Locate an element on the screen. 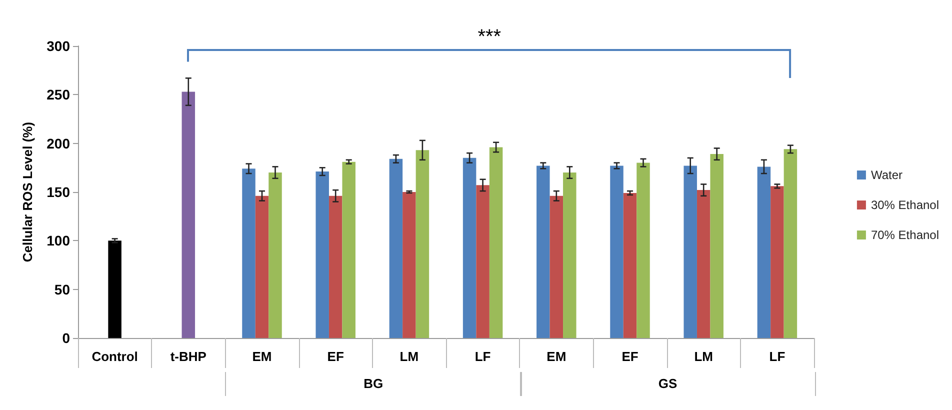  y-tick-label: 50 is located at coordinates (62, 289).